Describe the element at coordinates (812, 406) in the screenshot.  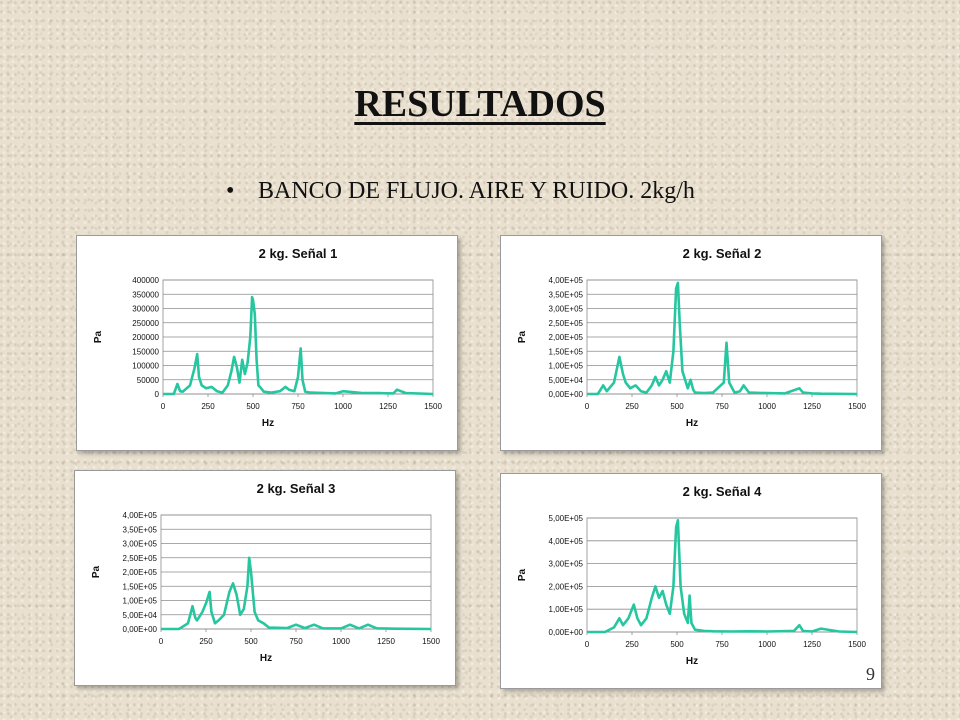
I see `ch2-xtick-label: 1250` at that location.